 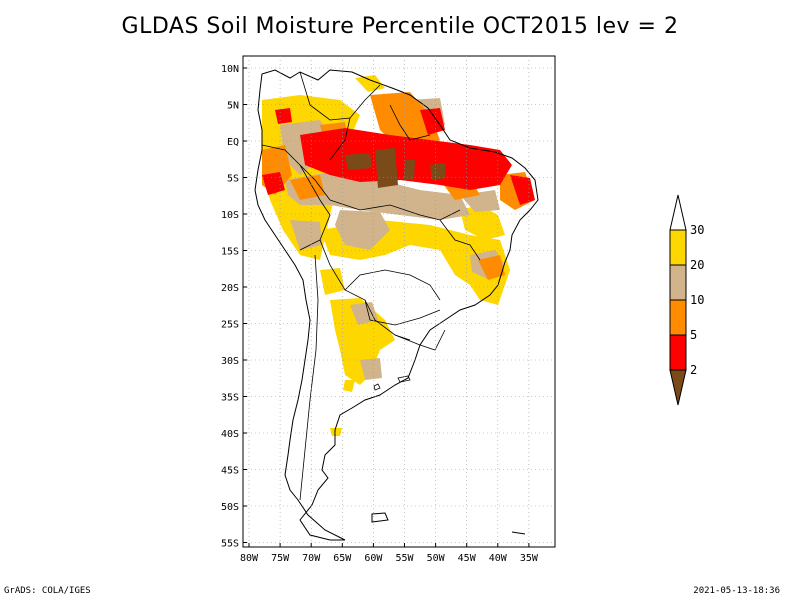 What do you see at coordinates (233, 142) in the screenshot?
I see `lat-label: EQ` at bounding box center [233, 142].